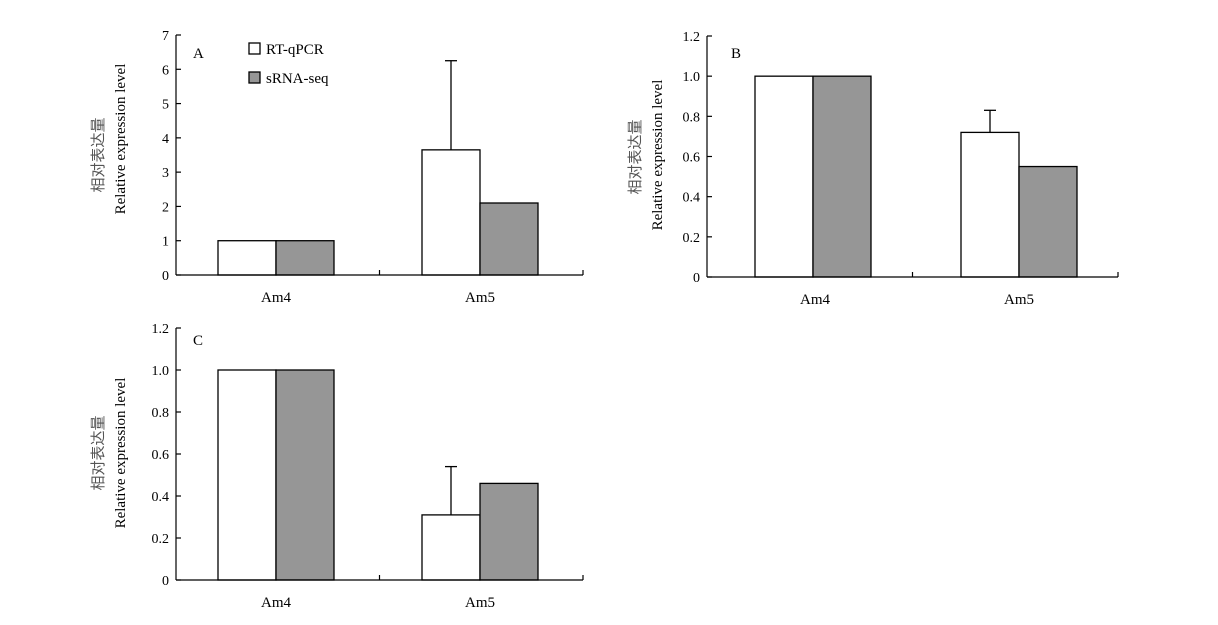  Describe the element at coordinates (165, 70) in the screenshot. I see `y-tick-label: 6` at that location.